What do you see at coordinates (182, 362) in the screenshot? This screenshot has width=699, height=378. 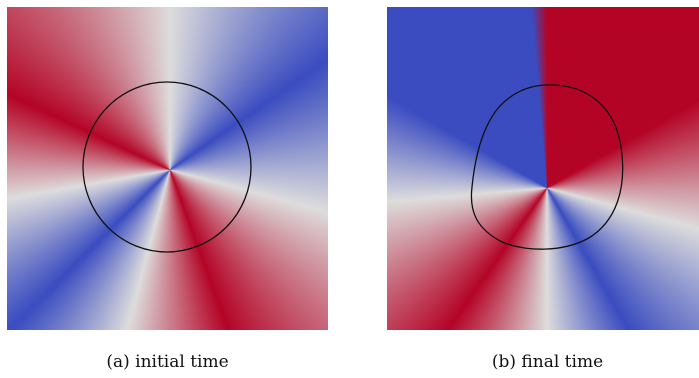 I see `caption-text: initial time` at bounding box center [182, 362].